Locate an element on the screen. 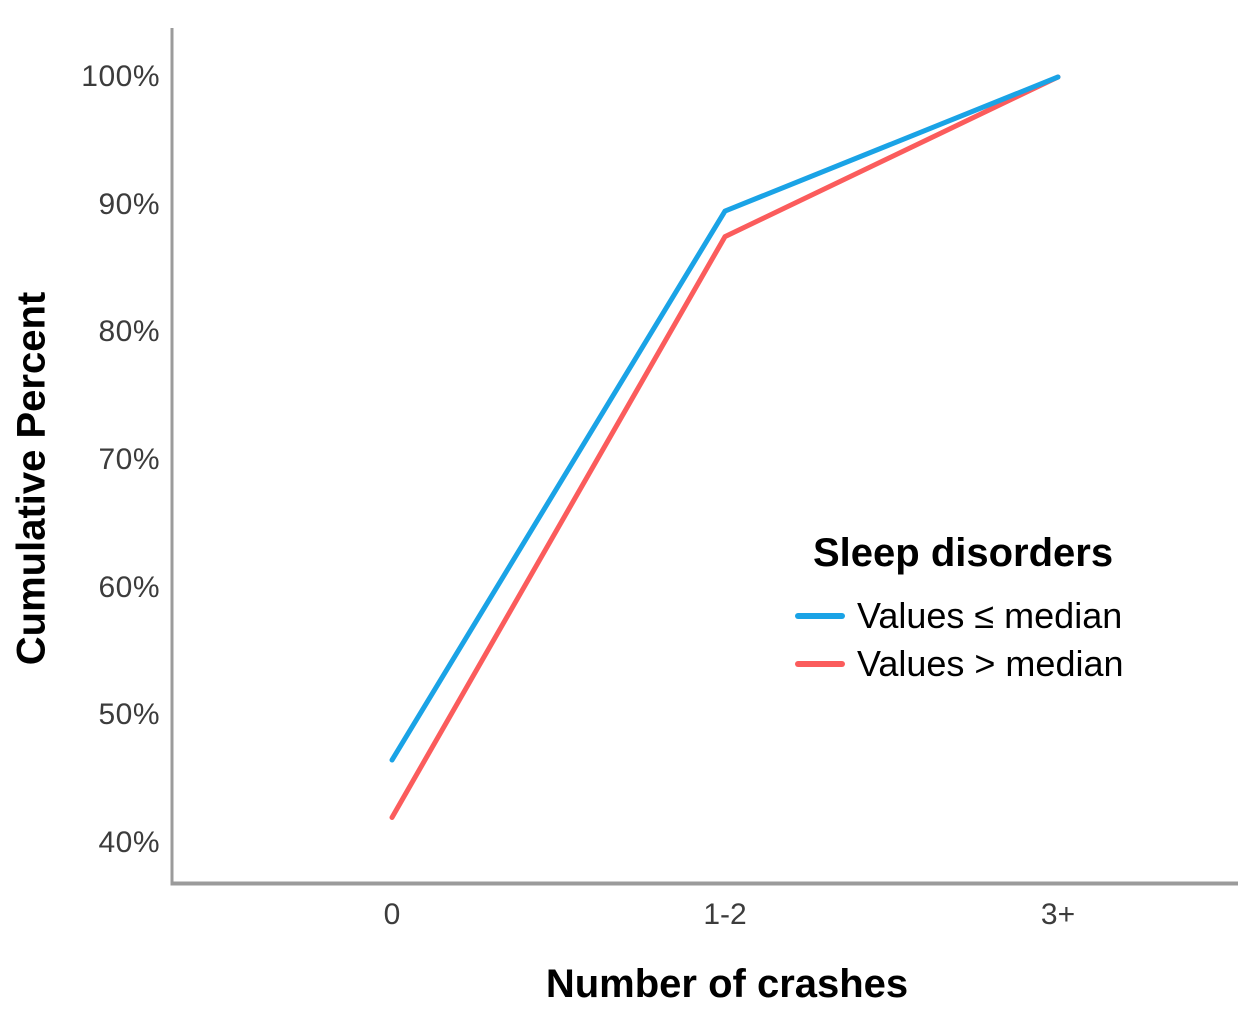 This screenshot has width=1241, height=1022. y-tick-label: 100% is located at coordinates (120, 76).